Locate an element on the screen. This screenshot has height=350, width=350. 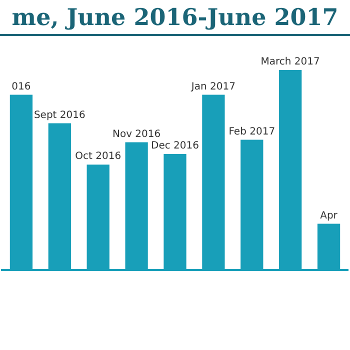
x-tick-label: Dec 2016 is located at coordinates (175, 146).